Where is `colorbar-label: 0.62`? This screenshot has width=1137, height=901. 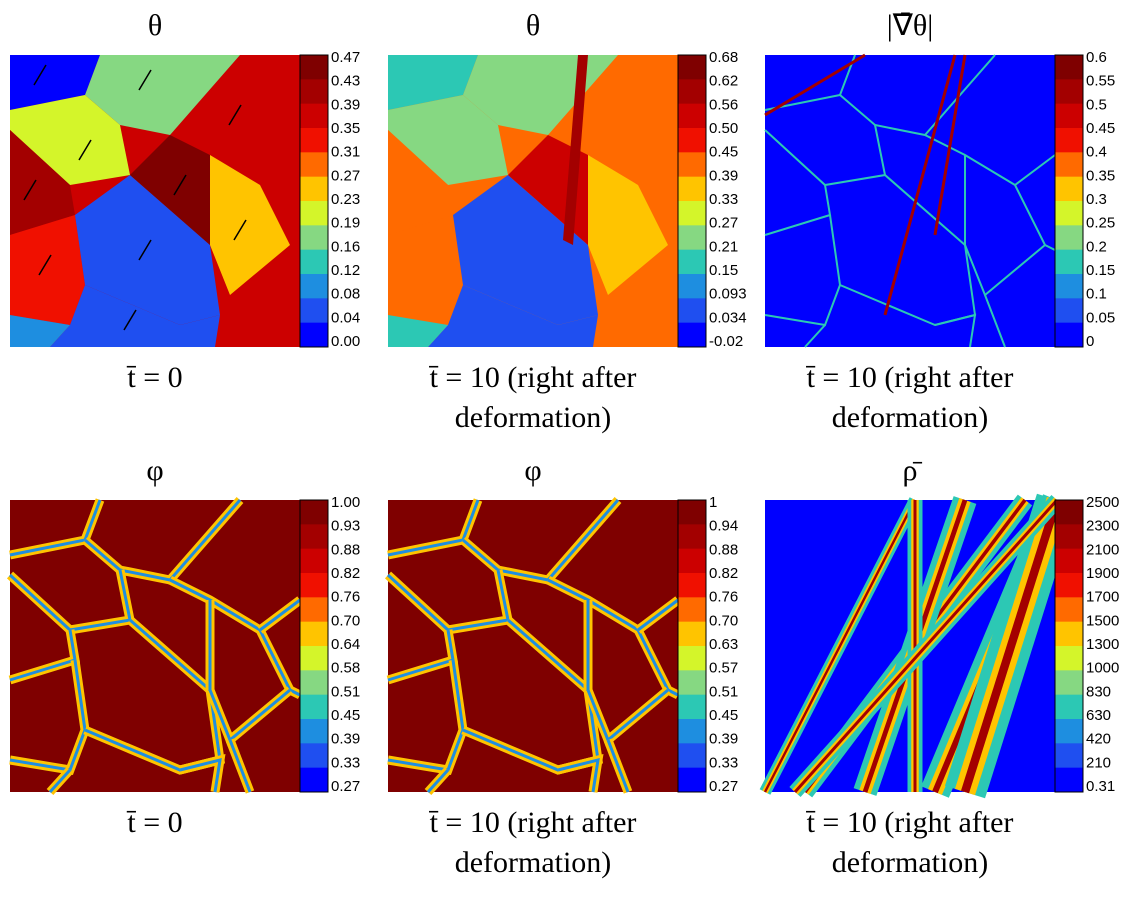 colorbar-label: 0.62 is located at coordinates (723, 81).